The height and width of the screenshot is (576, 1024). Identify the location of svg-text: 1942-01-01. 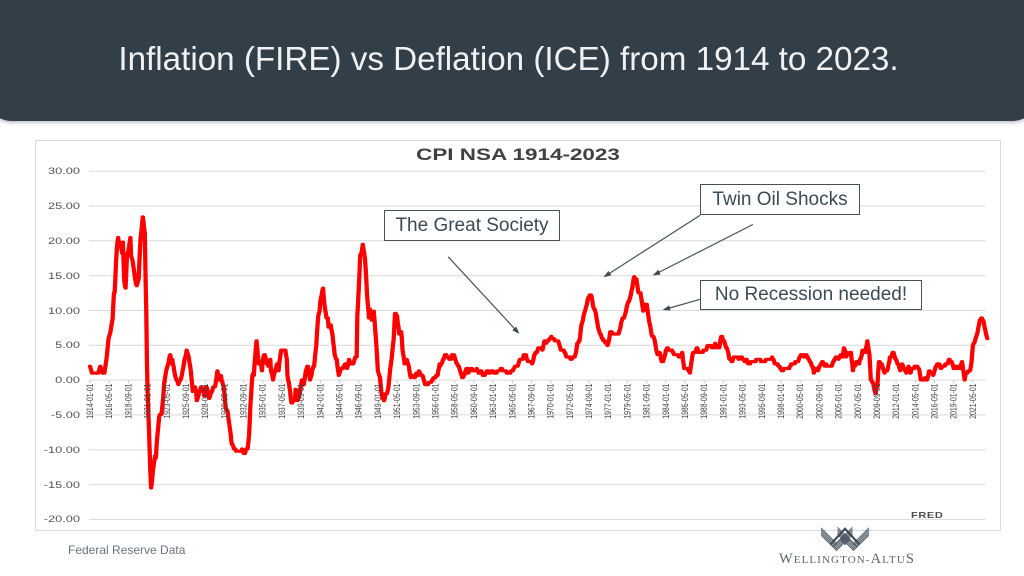
(320, 401).